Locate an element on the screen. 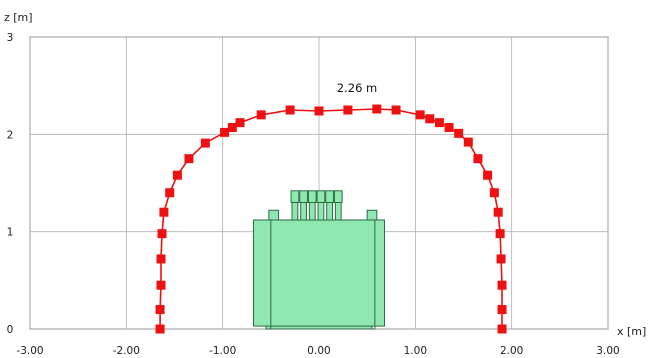 Image resolution: width=655 pixels, height=358 pixels. y-tick-label: 1 is located at coordinates (10, 233).